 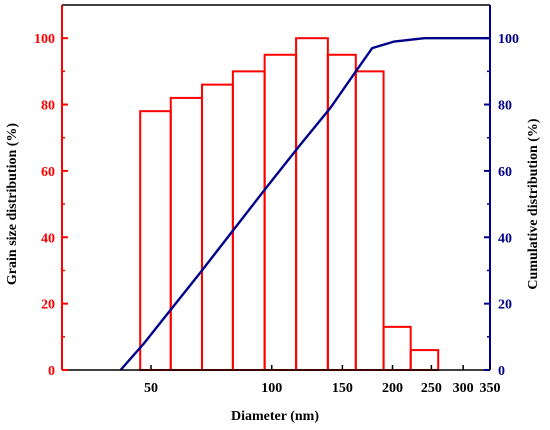 I want to click on x-tick-label: 50, so click(x=151, y=388).